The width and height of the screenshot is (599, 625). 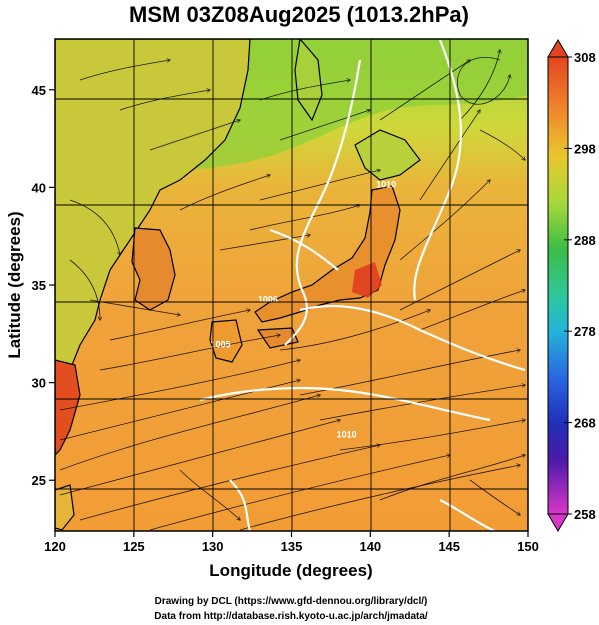 I want to click on map-title: MSM 03Z08Aug2025 (1013.2hPa), so click(x=299, y=14).